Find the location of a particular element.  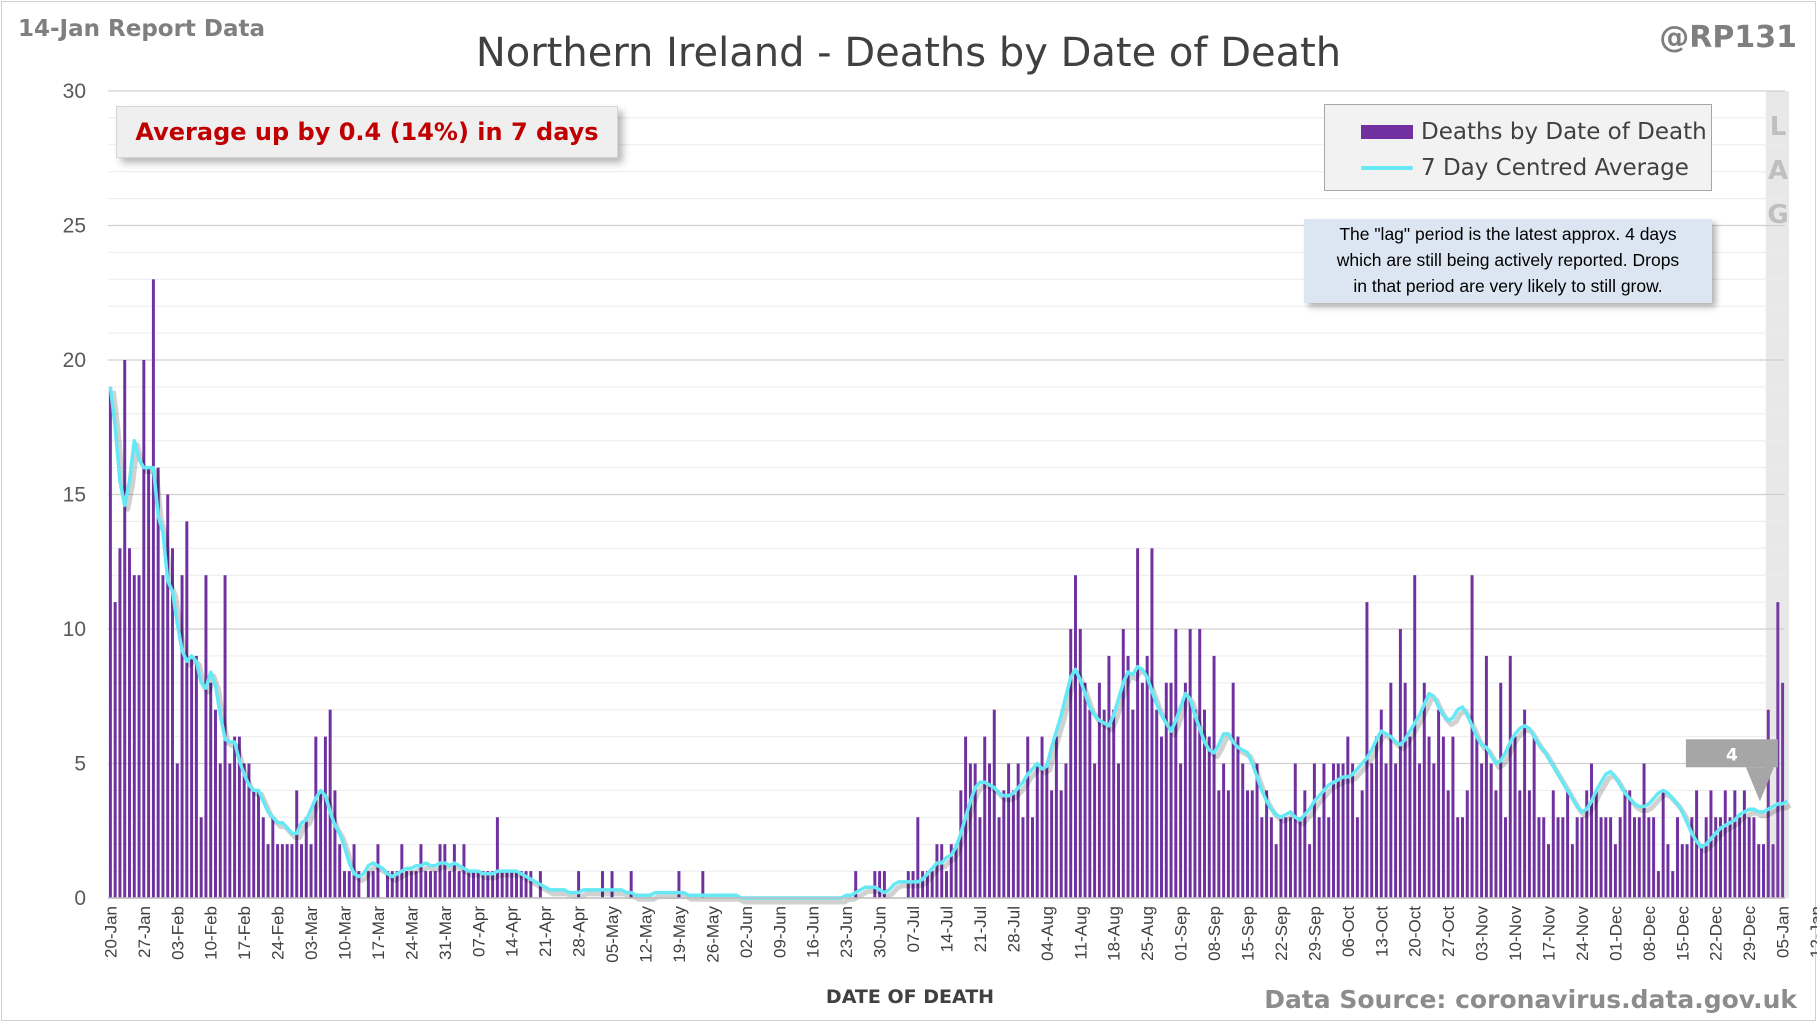

lag-letter: L is located at coordinates (1778, 127).